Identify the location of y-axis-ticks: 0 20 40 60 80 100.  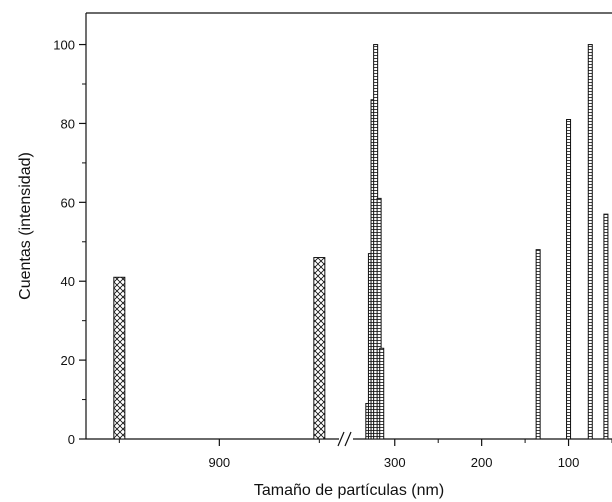
(69, 242).